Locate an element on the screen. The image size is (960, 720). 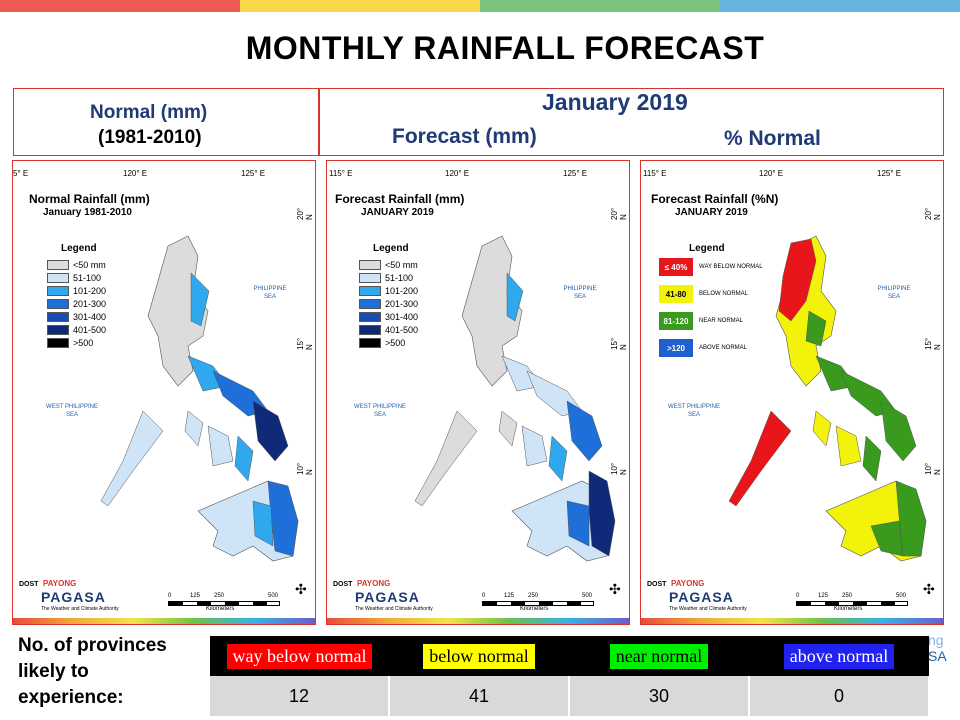
count-way-below-normal: 12 is located at coordinates (300, 696).